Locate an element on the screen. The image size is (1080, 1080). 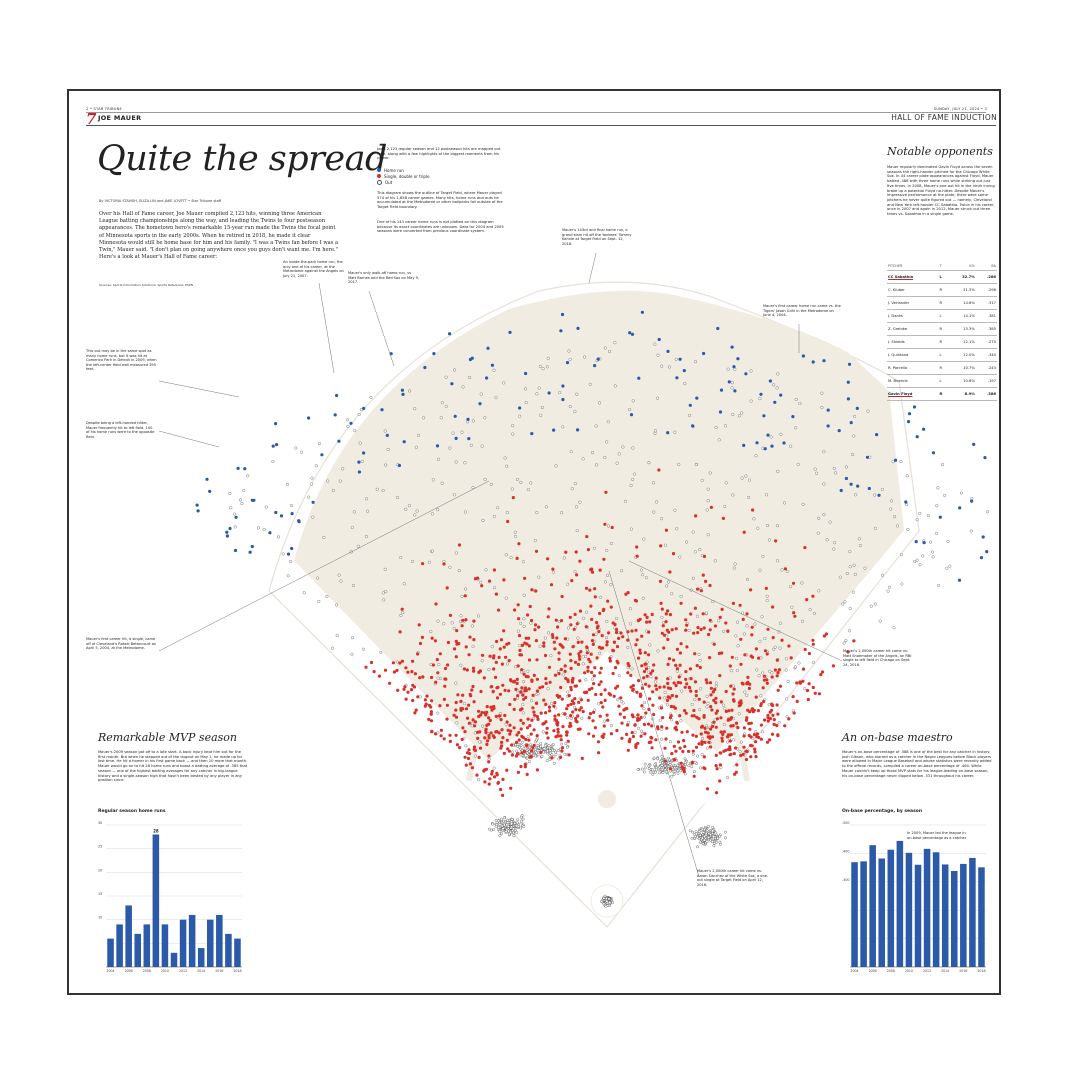
obp-chart-title: On-base percentage, by season is located at coordinates (882, 811).